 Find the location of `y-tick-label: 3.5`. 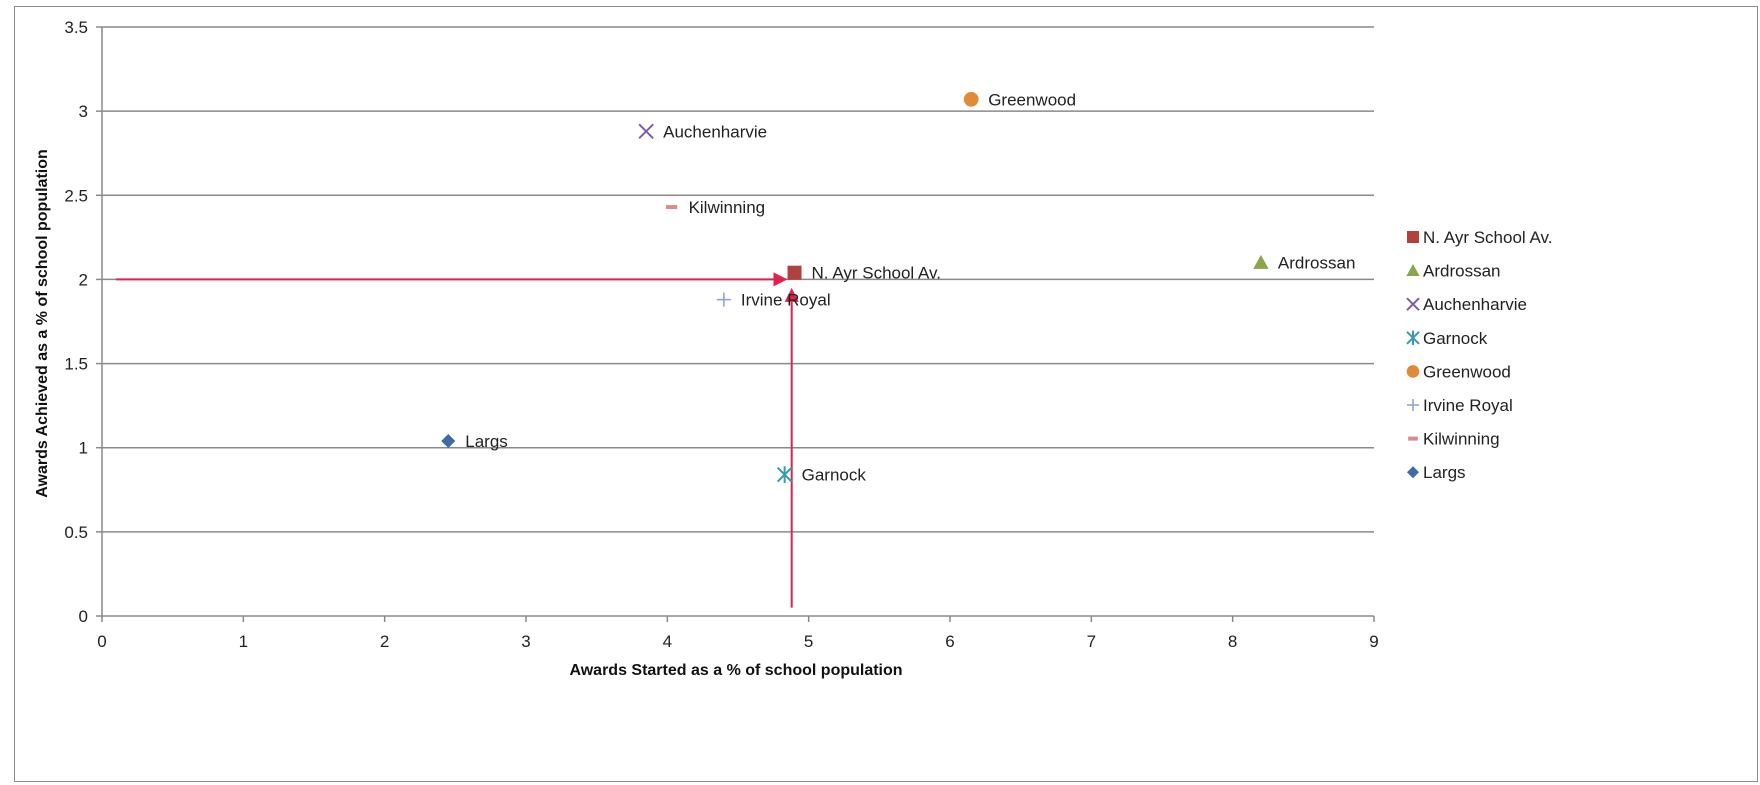

y-tick-label: 3.5 is located at coordinates (76, 27).